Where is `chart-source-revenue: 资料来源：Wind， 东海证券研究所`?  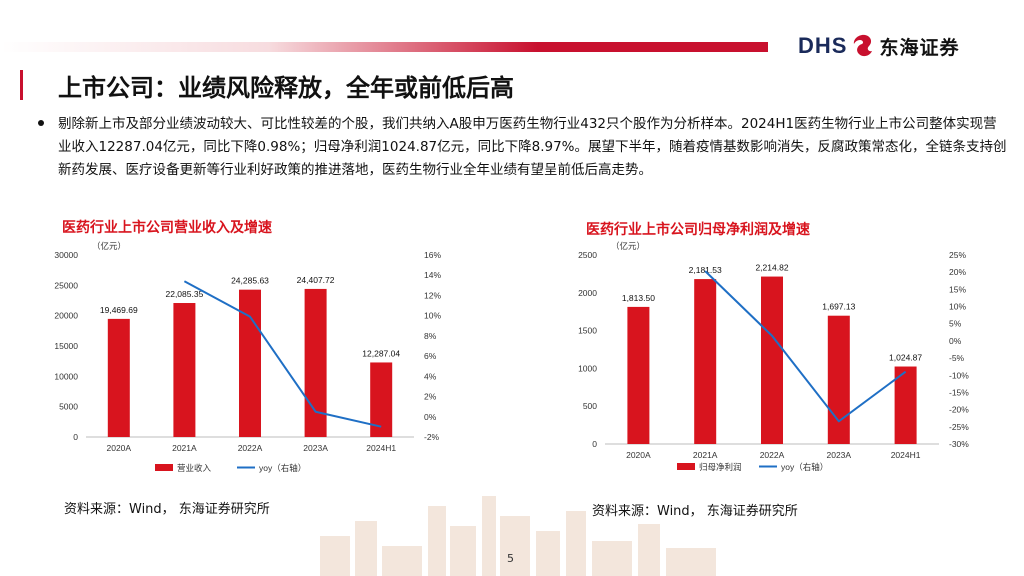 chart-source-revenue: 资料来源：Wind， 东海证券研究所 is located at coordinates (167, 509).